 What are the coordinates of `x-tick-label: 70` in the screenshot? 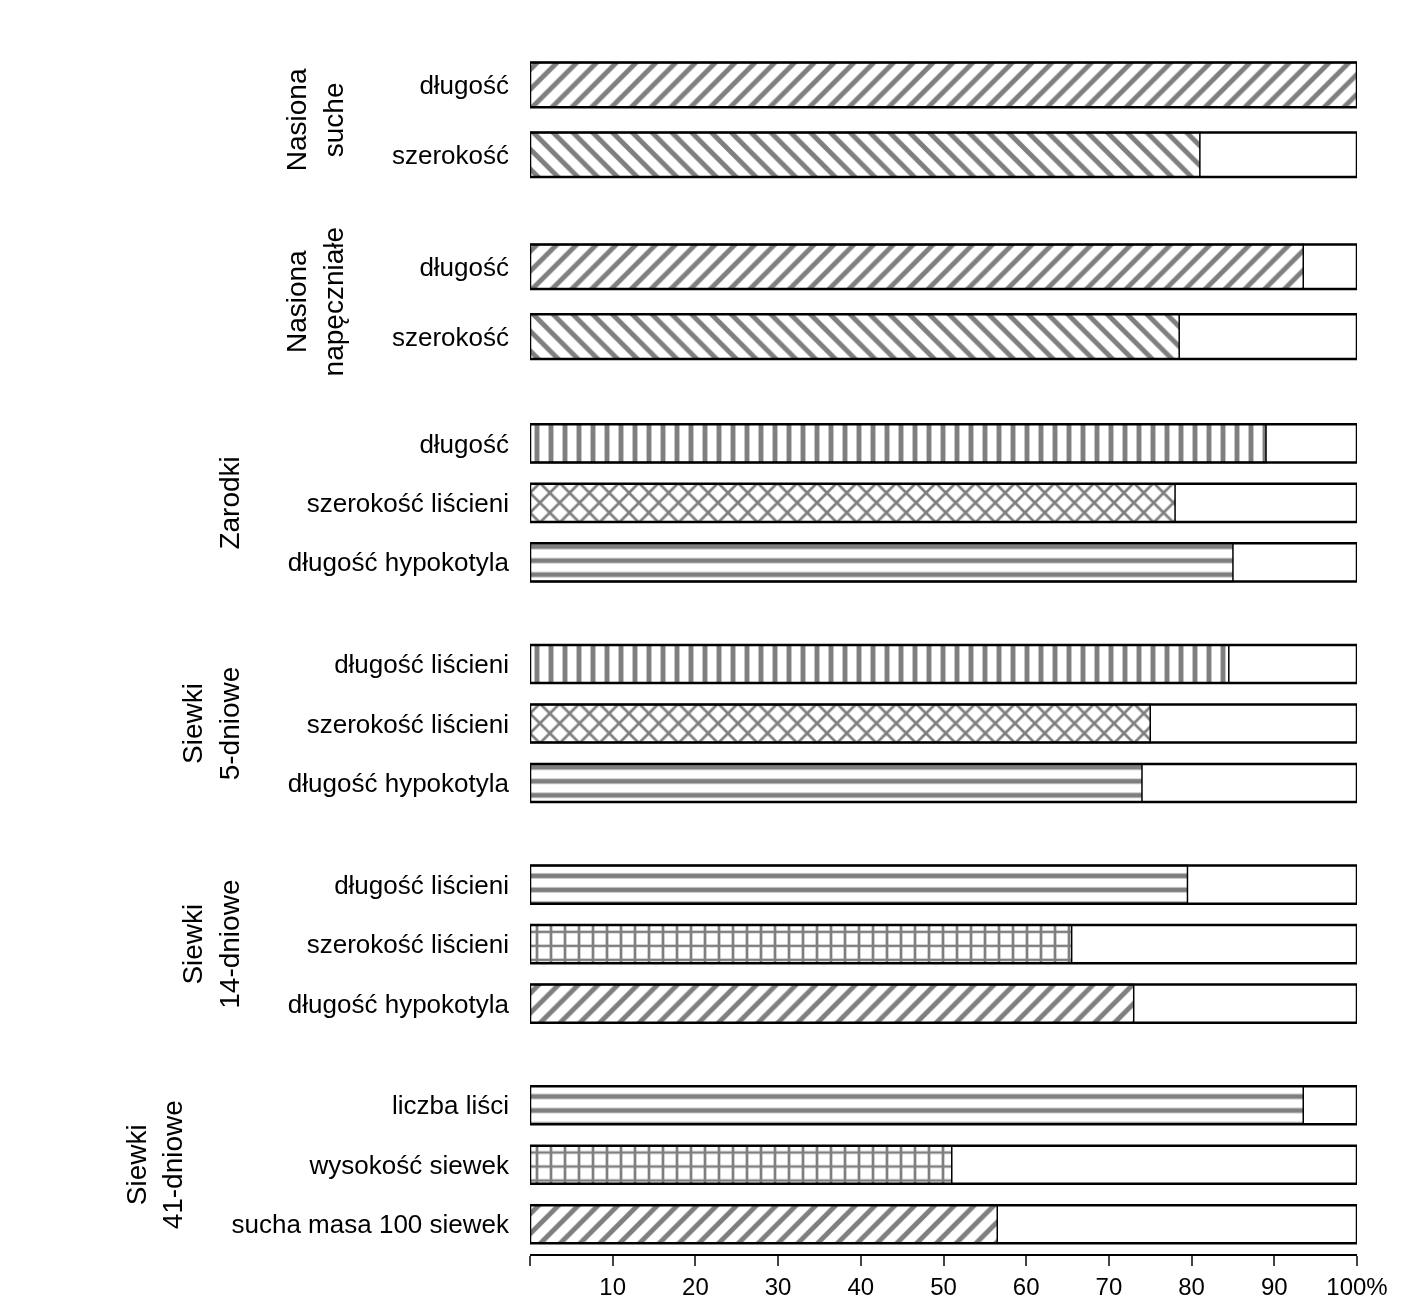 It's located at (1109, 1286).